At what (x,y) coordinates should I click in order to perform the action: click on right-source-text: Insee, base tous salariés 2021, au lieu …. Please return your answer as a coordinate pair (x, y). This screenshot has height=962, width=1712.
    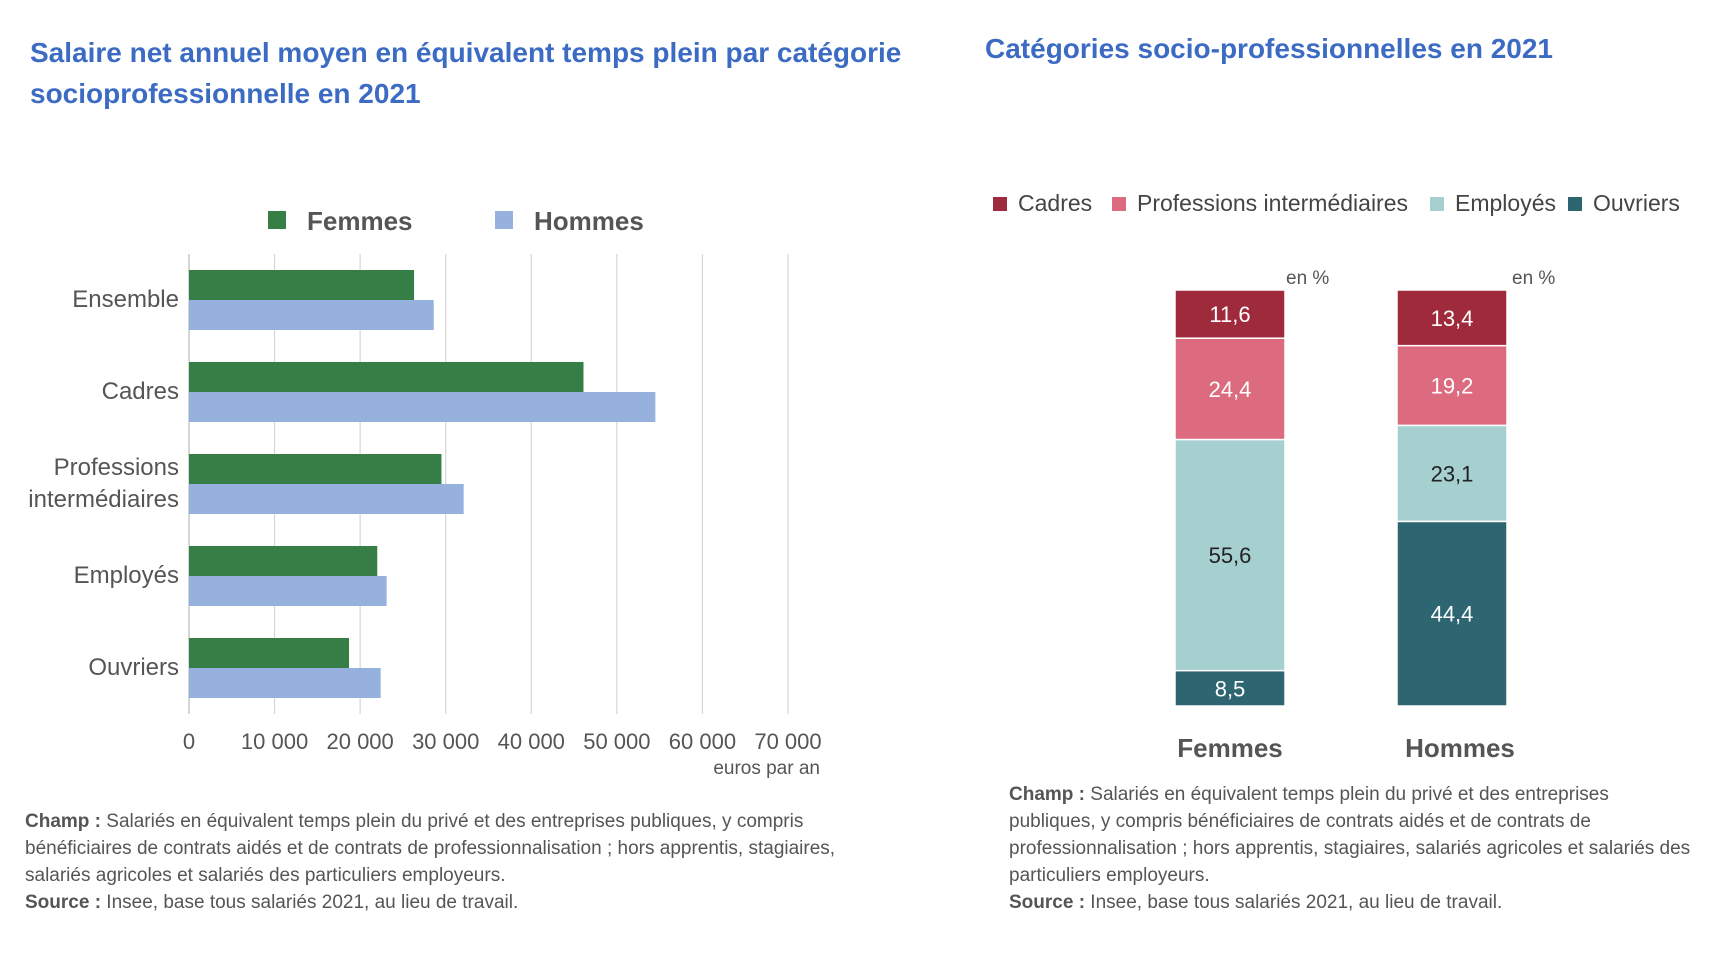
    Looking at the image, I should click on (1294, 902).